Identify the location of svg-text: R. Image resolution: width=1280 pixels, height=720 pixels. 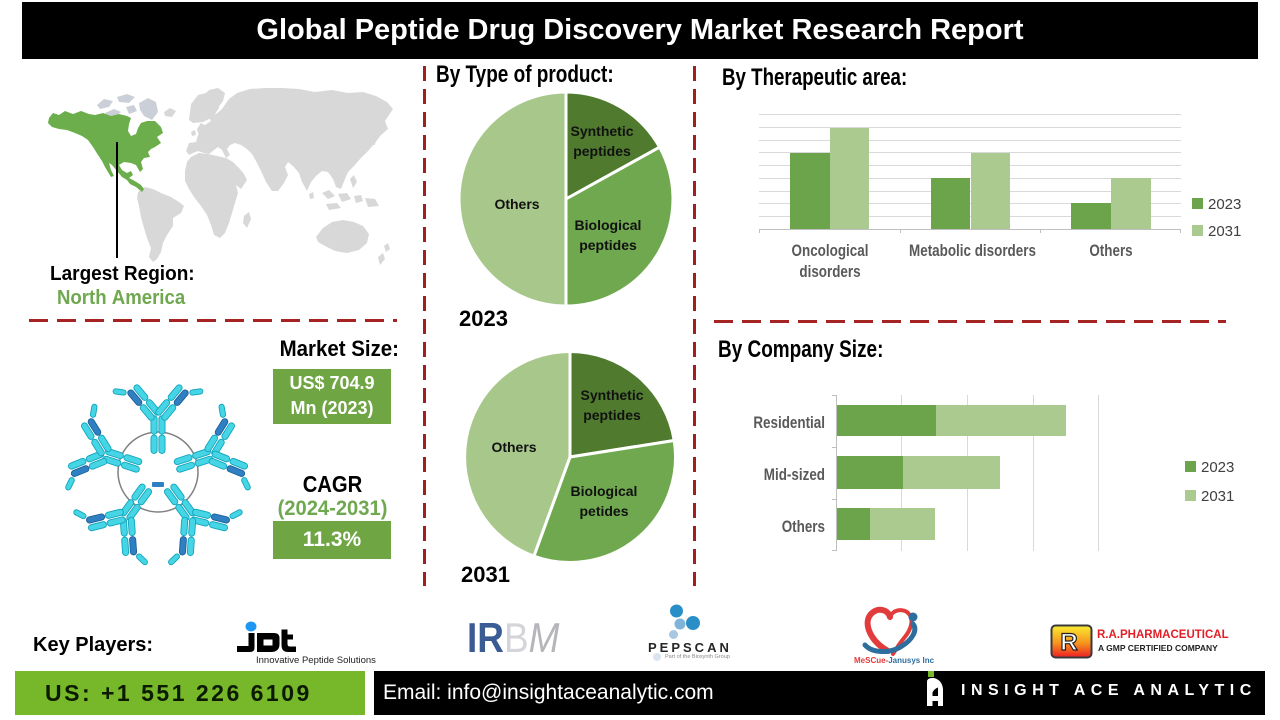
(1068, 642).